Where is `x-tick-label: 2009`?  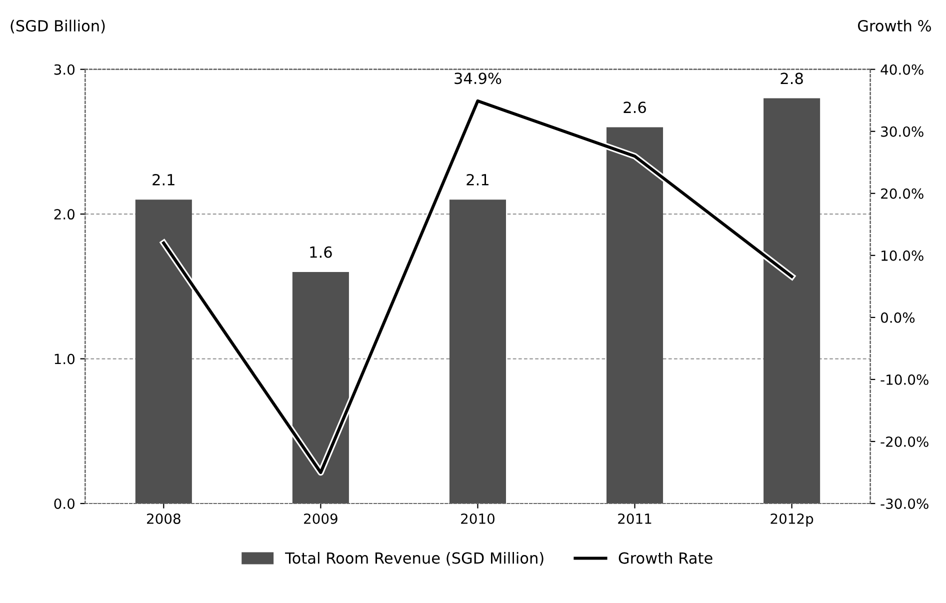
x-tick-label: 2009 is located at coordinates (321, 518).